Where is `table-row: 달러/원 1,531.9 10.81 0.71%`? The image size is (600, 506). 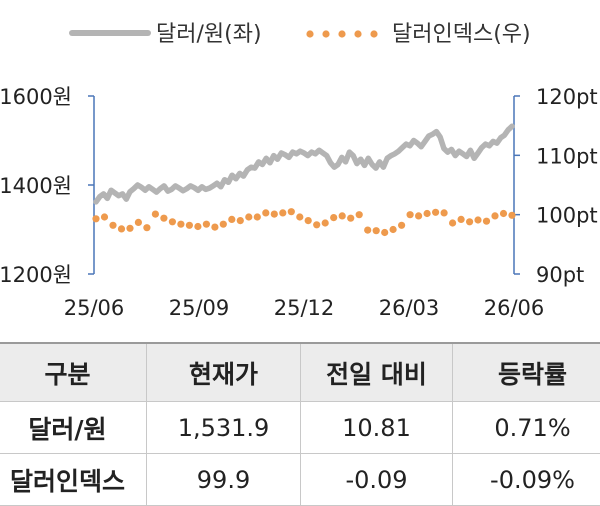
table-row: 달러/원 1,531.9 10.81 0.71% is located at coordinates (300, 428).